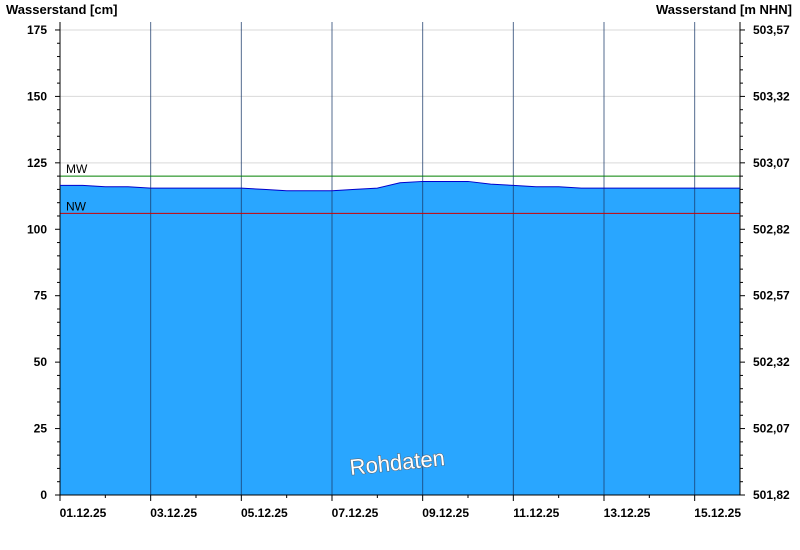  I want to click on y-left-tick-label: 25, so click(41, 429).